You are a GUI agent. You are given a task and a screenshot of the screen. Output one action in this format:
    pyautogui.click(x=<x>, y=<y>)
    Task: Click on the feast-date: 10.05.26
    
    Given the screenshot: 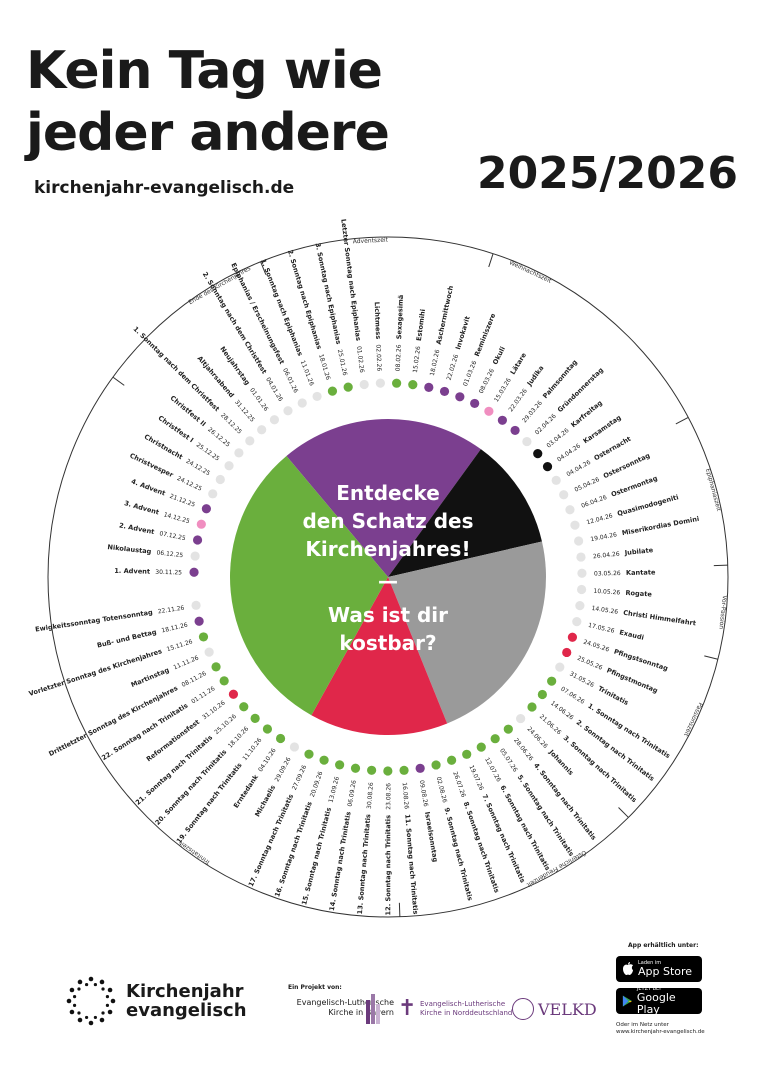 What is the action you would take?
    pyautogui.click(x=606, y=592)
    